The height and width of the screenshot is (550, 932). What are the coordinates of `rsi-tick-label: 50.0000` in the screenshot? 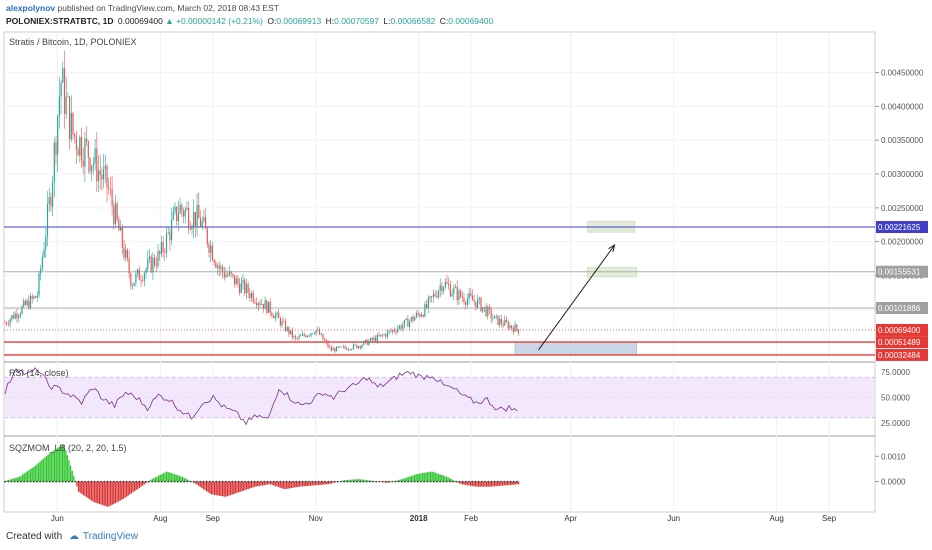 It's located at (895, 398).